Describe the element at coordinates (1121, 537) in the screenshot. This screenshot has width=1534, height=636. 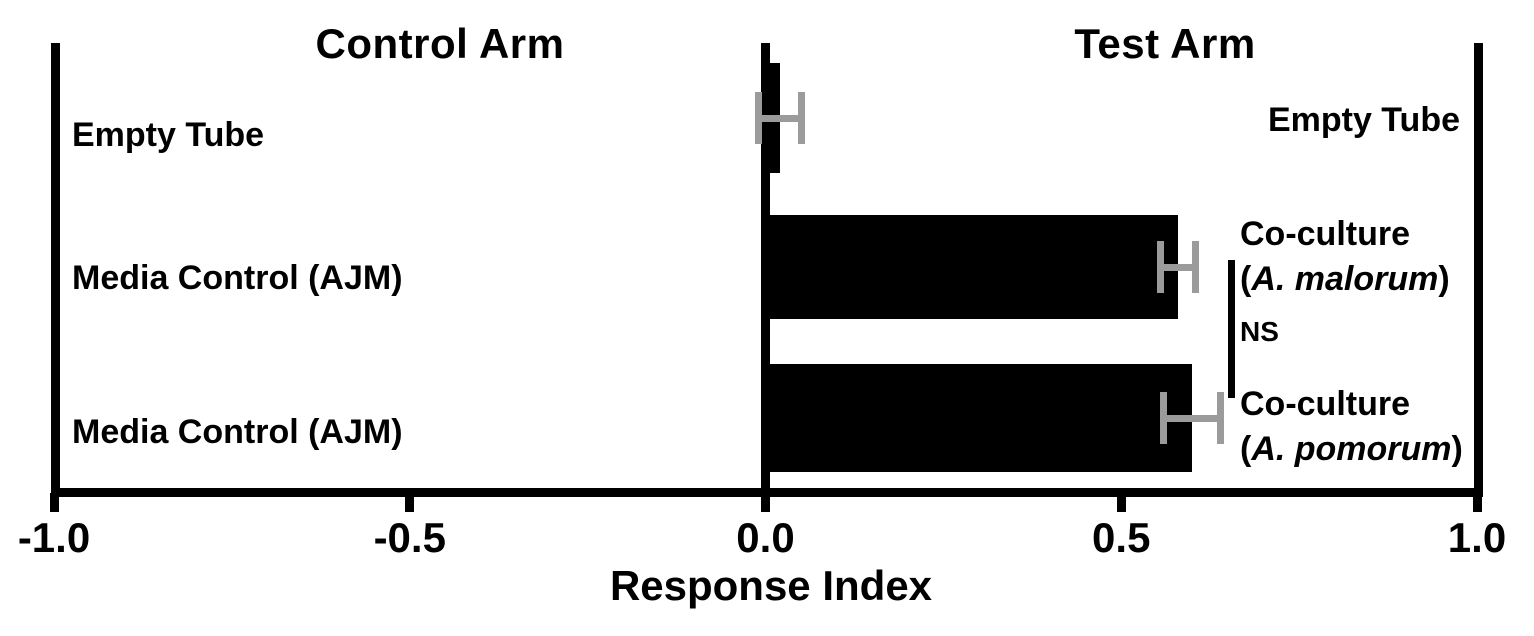
I see `x-tick-label-0.5: 0.5` at that location.